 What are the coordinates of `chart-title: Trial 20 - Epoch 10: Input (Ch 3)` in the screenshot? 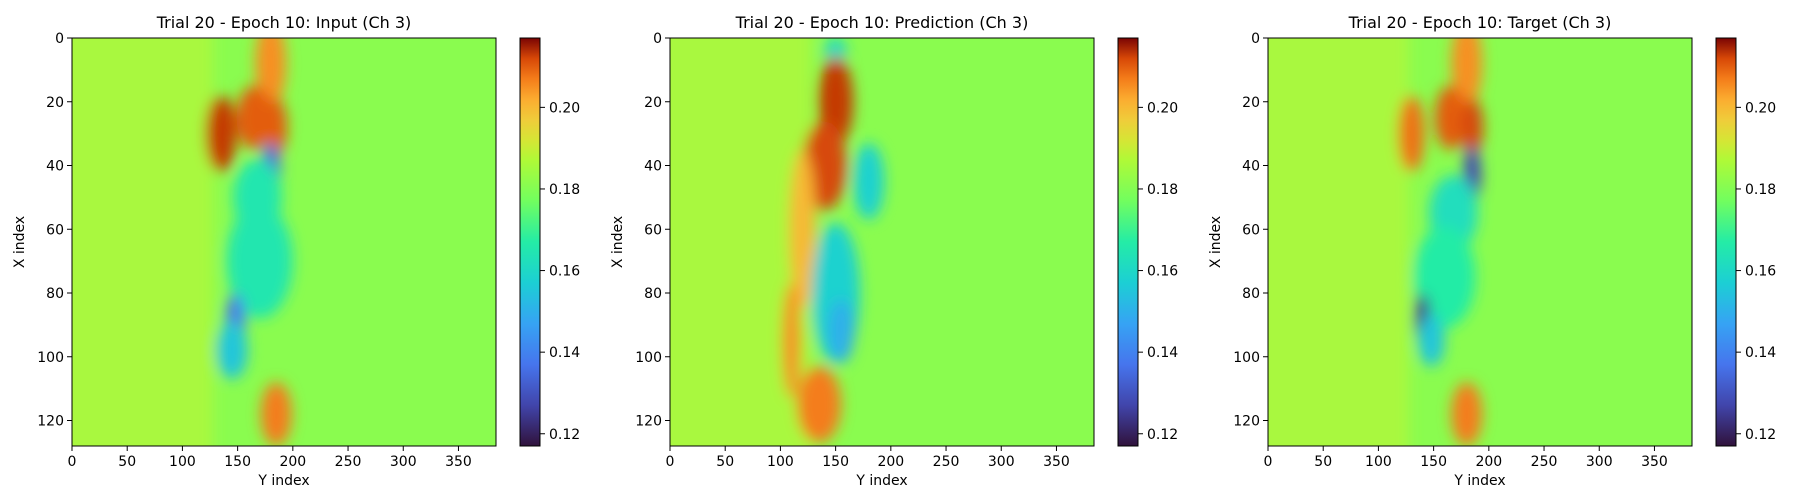 It's located at (284, 22).